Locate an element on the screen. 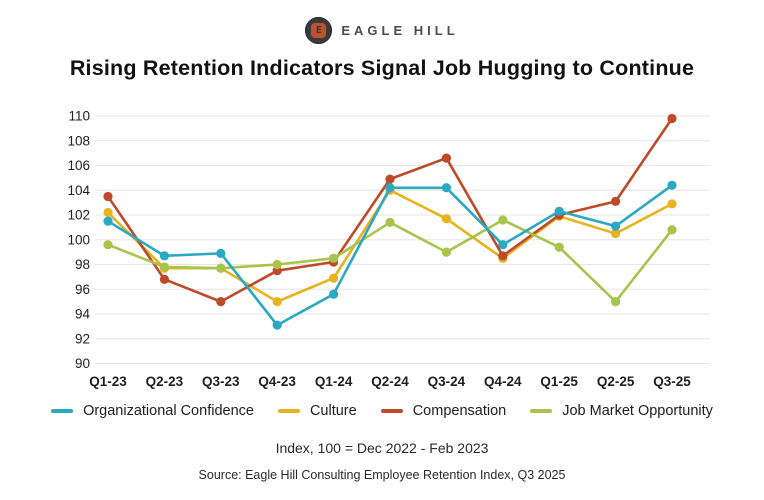 The height and width of the screenshot is (500, 764). legend-item: Job Market Opportunity is located at coordinates (621, 411).